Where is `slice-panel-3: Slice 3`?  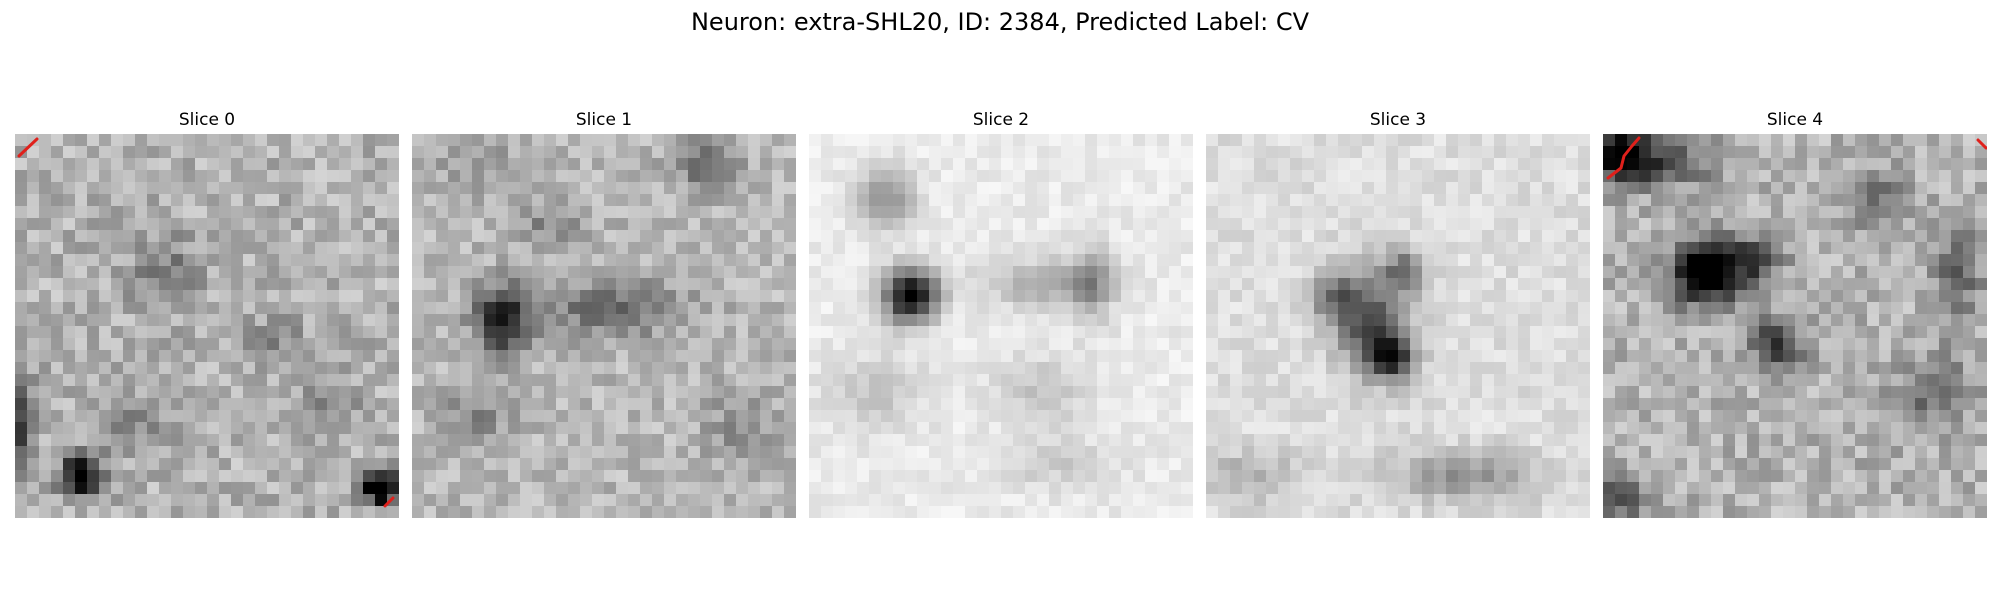
slice-panel-3: Slice 3 is located at coordinates (1398, 313).